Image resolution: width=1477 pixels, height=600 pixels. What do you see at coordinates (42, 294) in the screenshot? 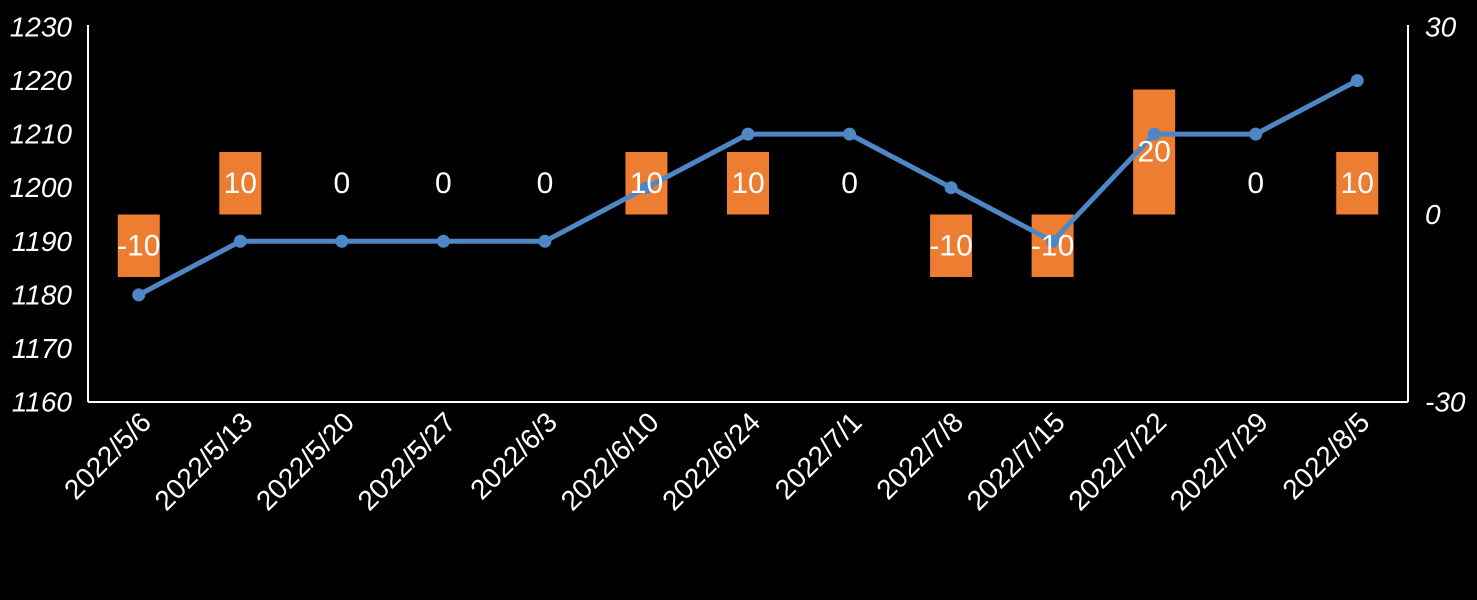
I see `left-axis-tick-label: 1180` at bounding box center [42, 294].